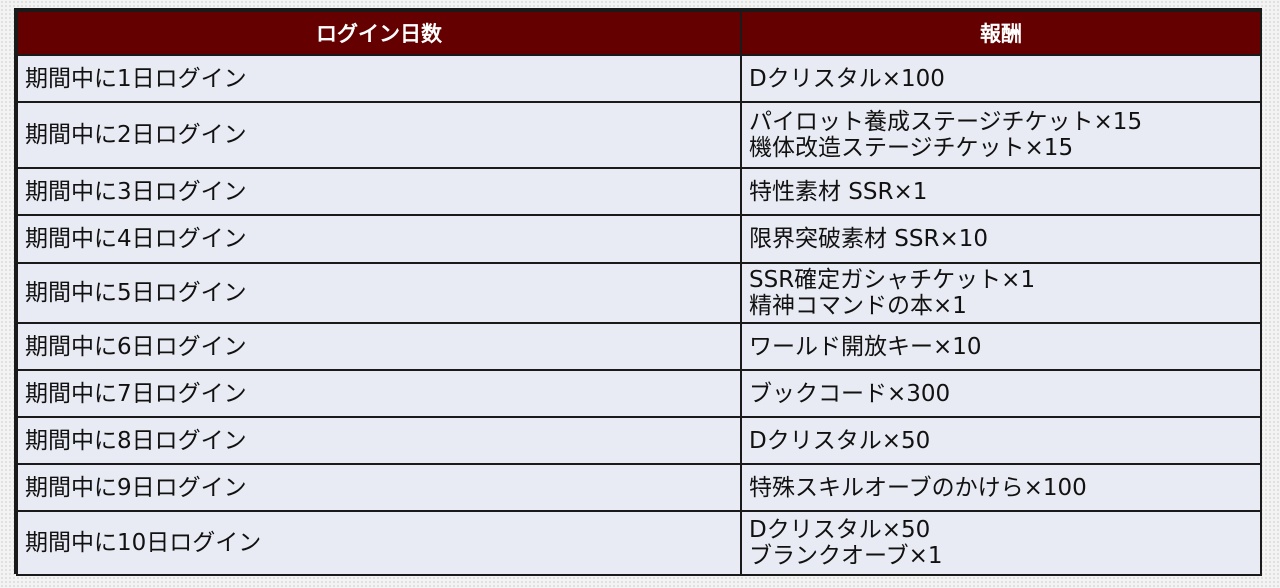  Describe the element at coordinates (1001, 239) in the screenshot. I see `reward-cell: 限界突破素材 SSR×10` at that location.